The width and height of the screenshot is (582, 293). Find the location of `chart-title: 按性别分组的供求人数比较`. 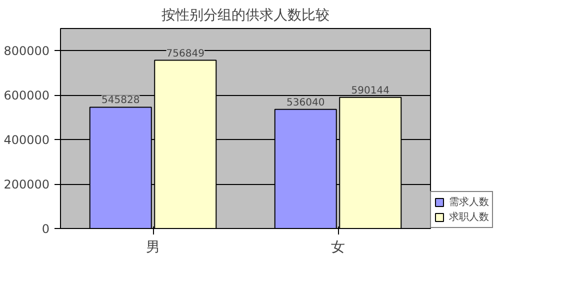

chart-title: 按性别分组的供求人数比较 is located at coordinates (246, 16).